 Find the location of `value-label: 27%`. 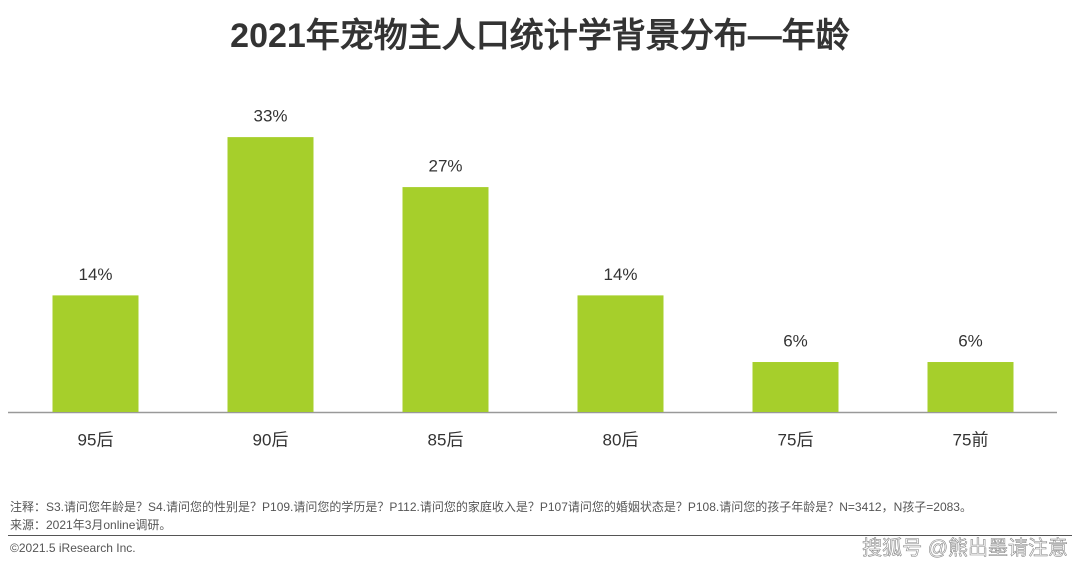

value-label: 27% is located at coordinates (445, 166).